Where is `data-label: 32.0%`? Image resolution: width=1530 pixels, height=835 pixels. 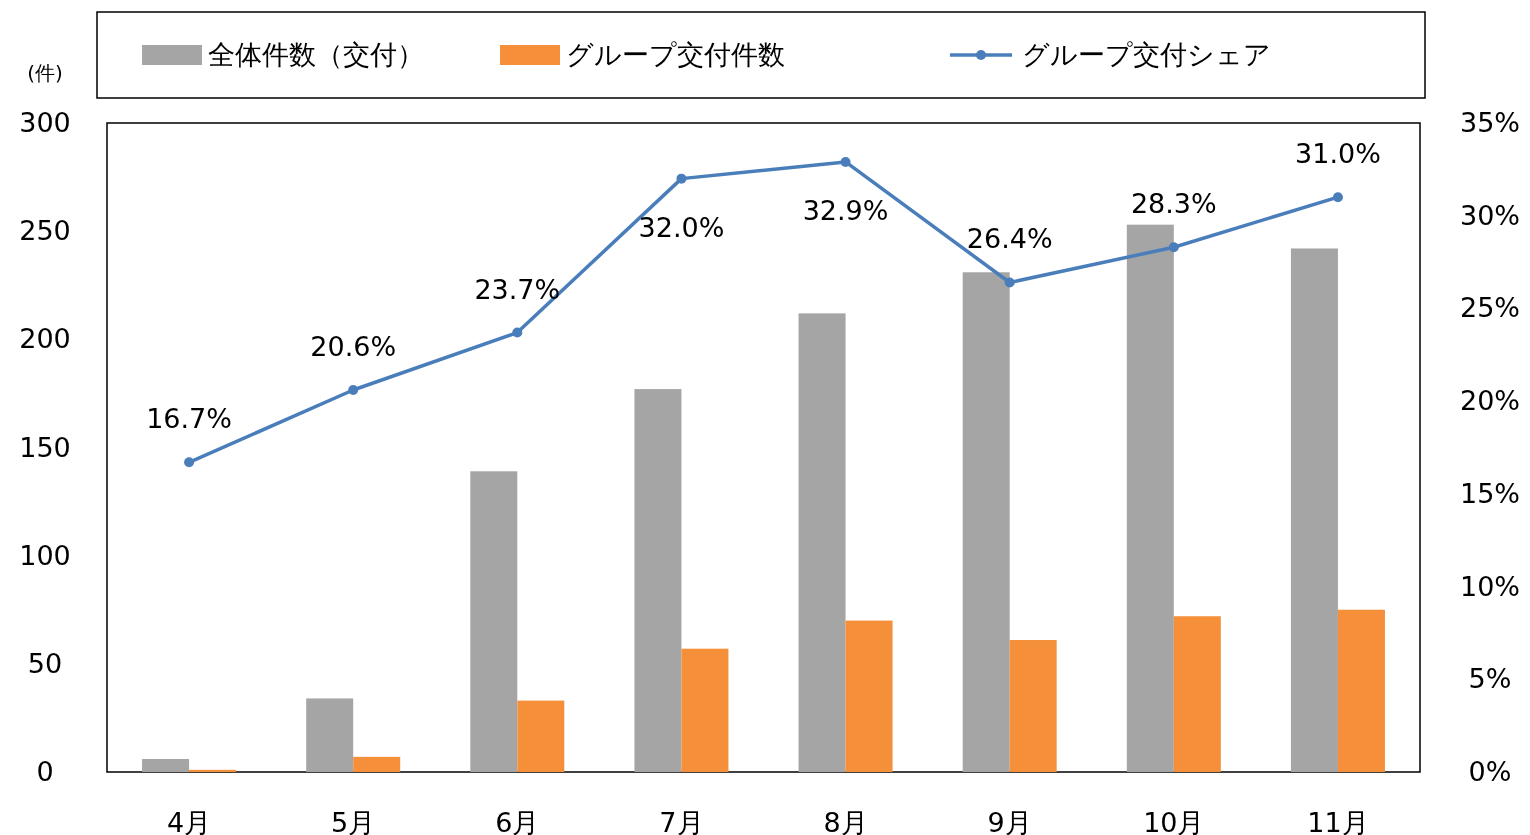 data-label: 32.0% is located at coordinates (681, 227).